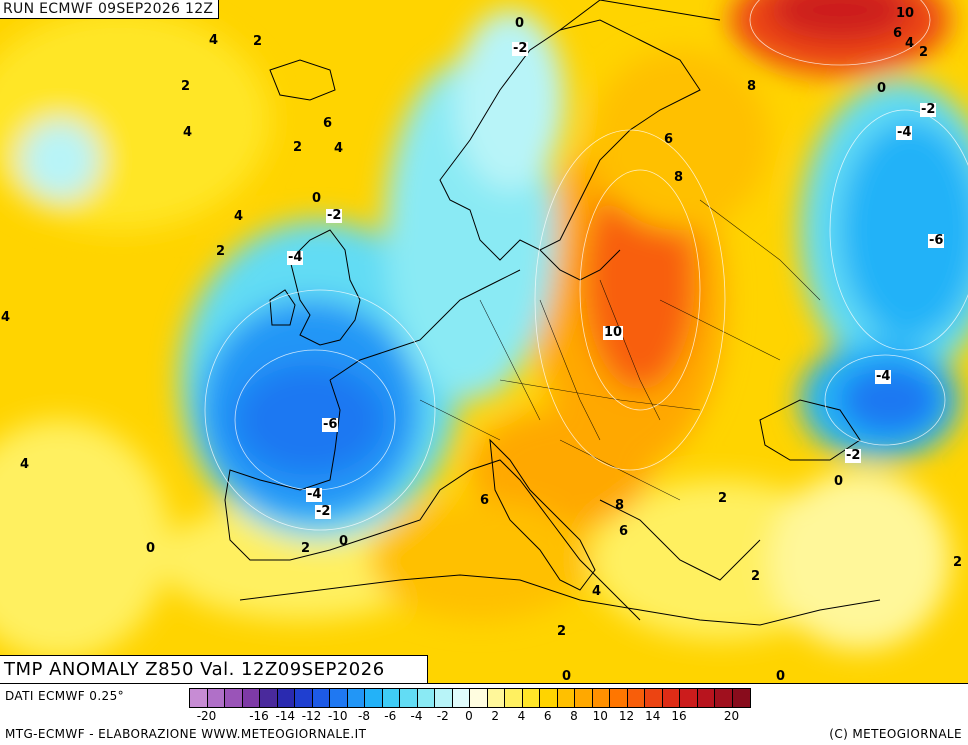  What do you see at coordinates (731, 716) in the screenshot?
I see `color-scale-tick-label: 20` at bounding box center [731, 716].